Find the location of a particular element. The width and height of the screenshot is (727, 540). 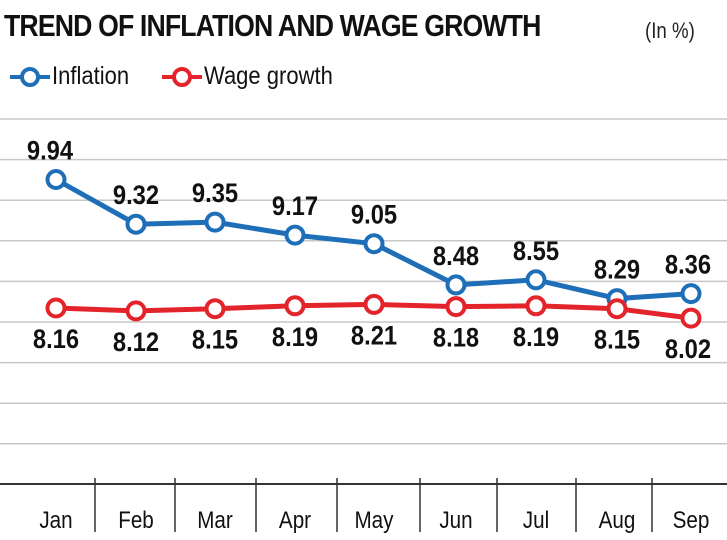

x-tick-label: Jun is located at coordinates (455, 520).